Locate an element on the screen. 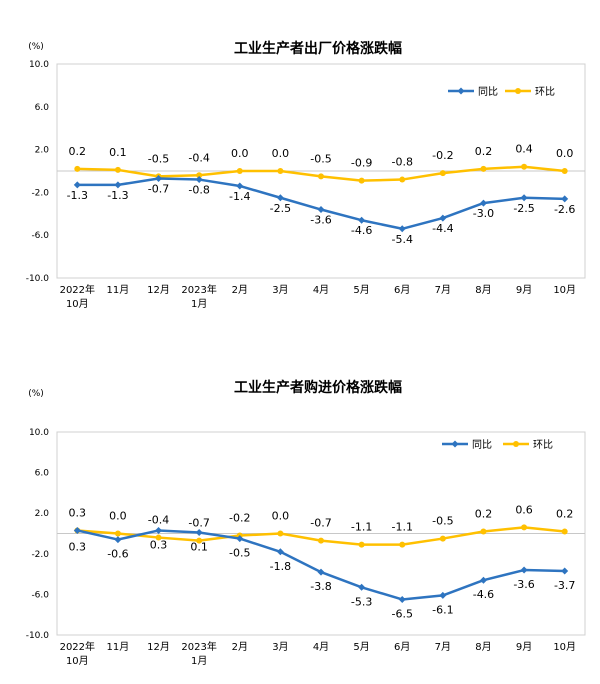  data-label-yoy: -5.3 is located at coordinates (361, 601).